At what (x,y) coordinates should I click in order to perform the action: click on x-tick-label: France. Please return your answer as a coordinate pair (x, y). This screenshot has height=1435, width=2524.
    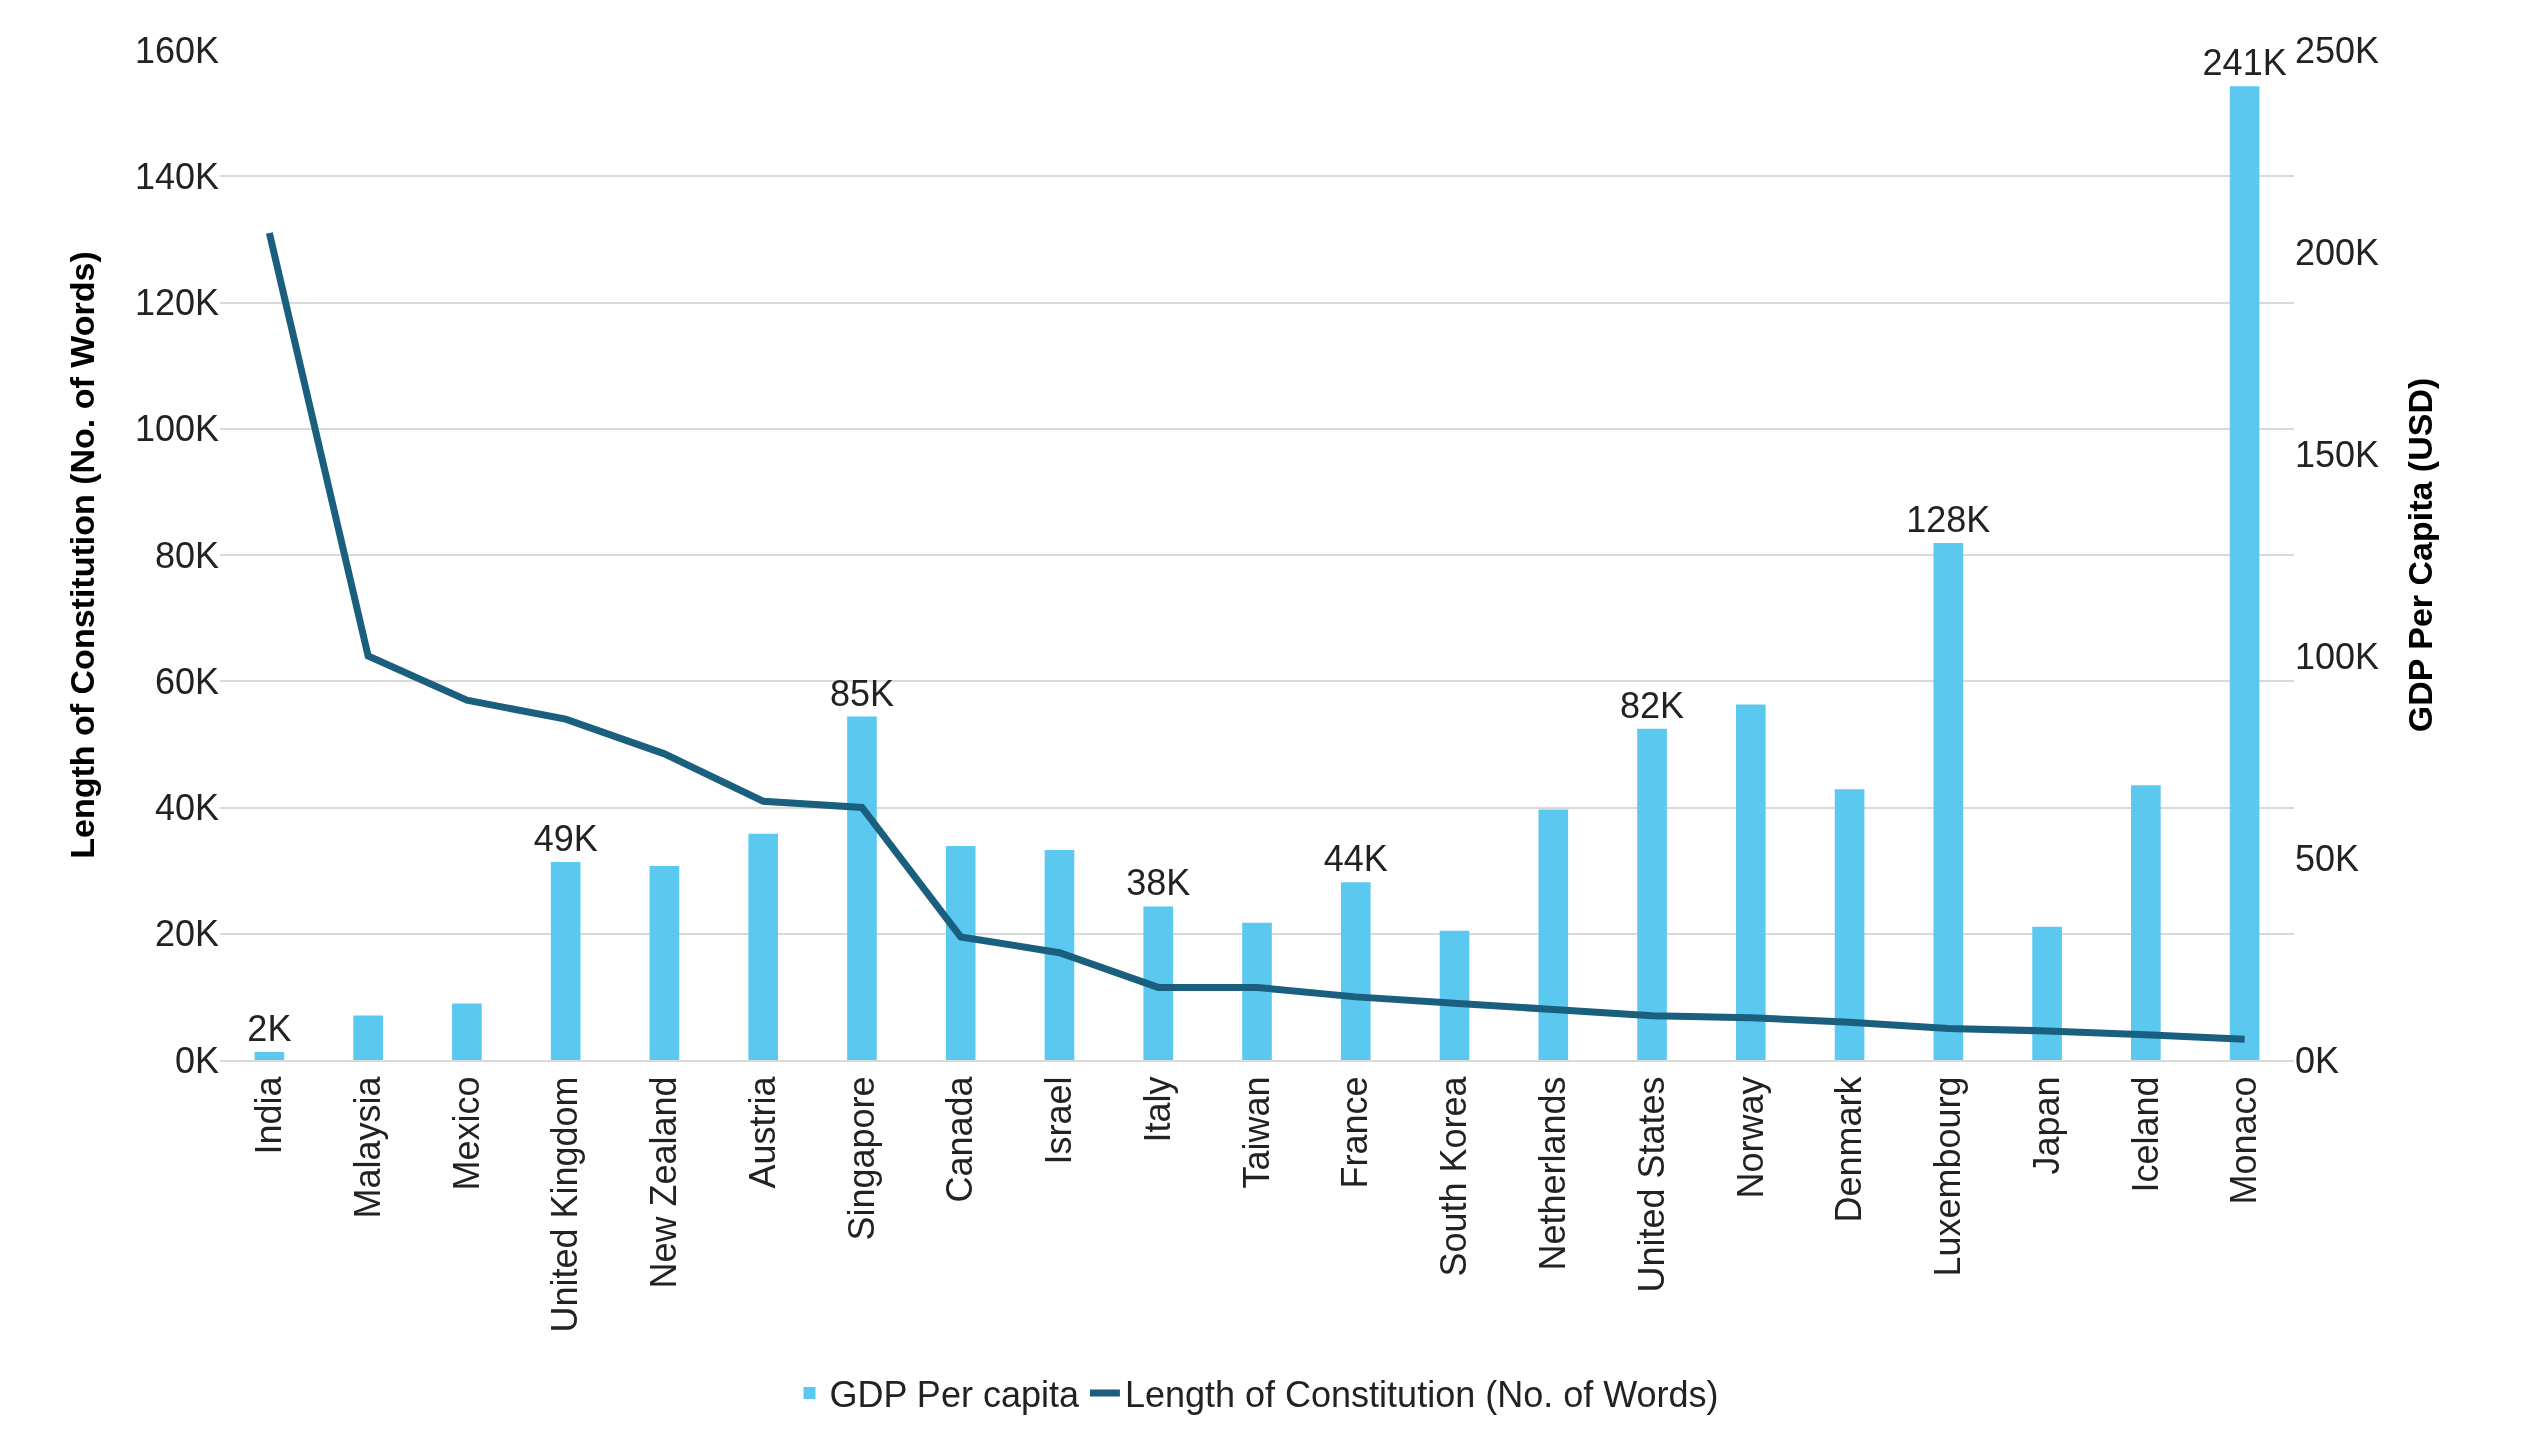
    Looking at the image, I should click on (1355, 1132).